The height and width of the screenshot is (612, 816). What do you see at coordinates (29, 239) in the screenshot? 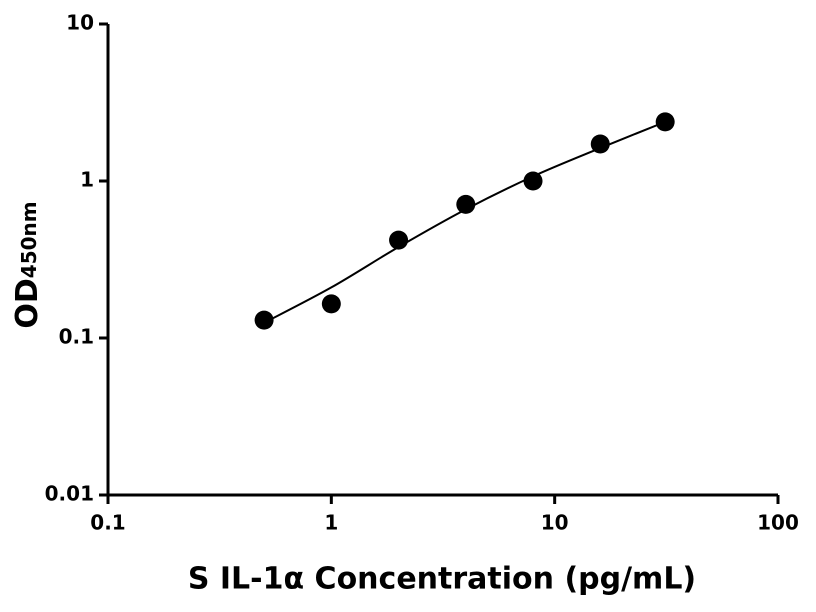
I see `y-axis-title-subscript: 450nm` at bounding box center [29, 239].